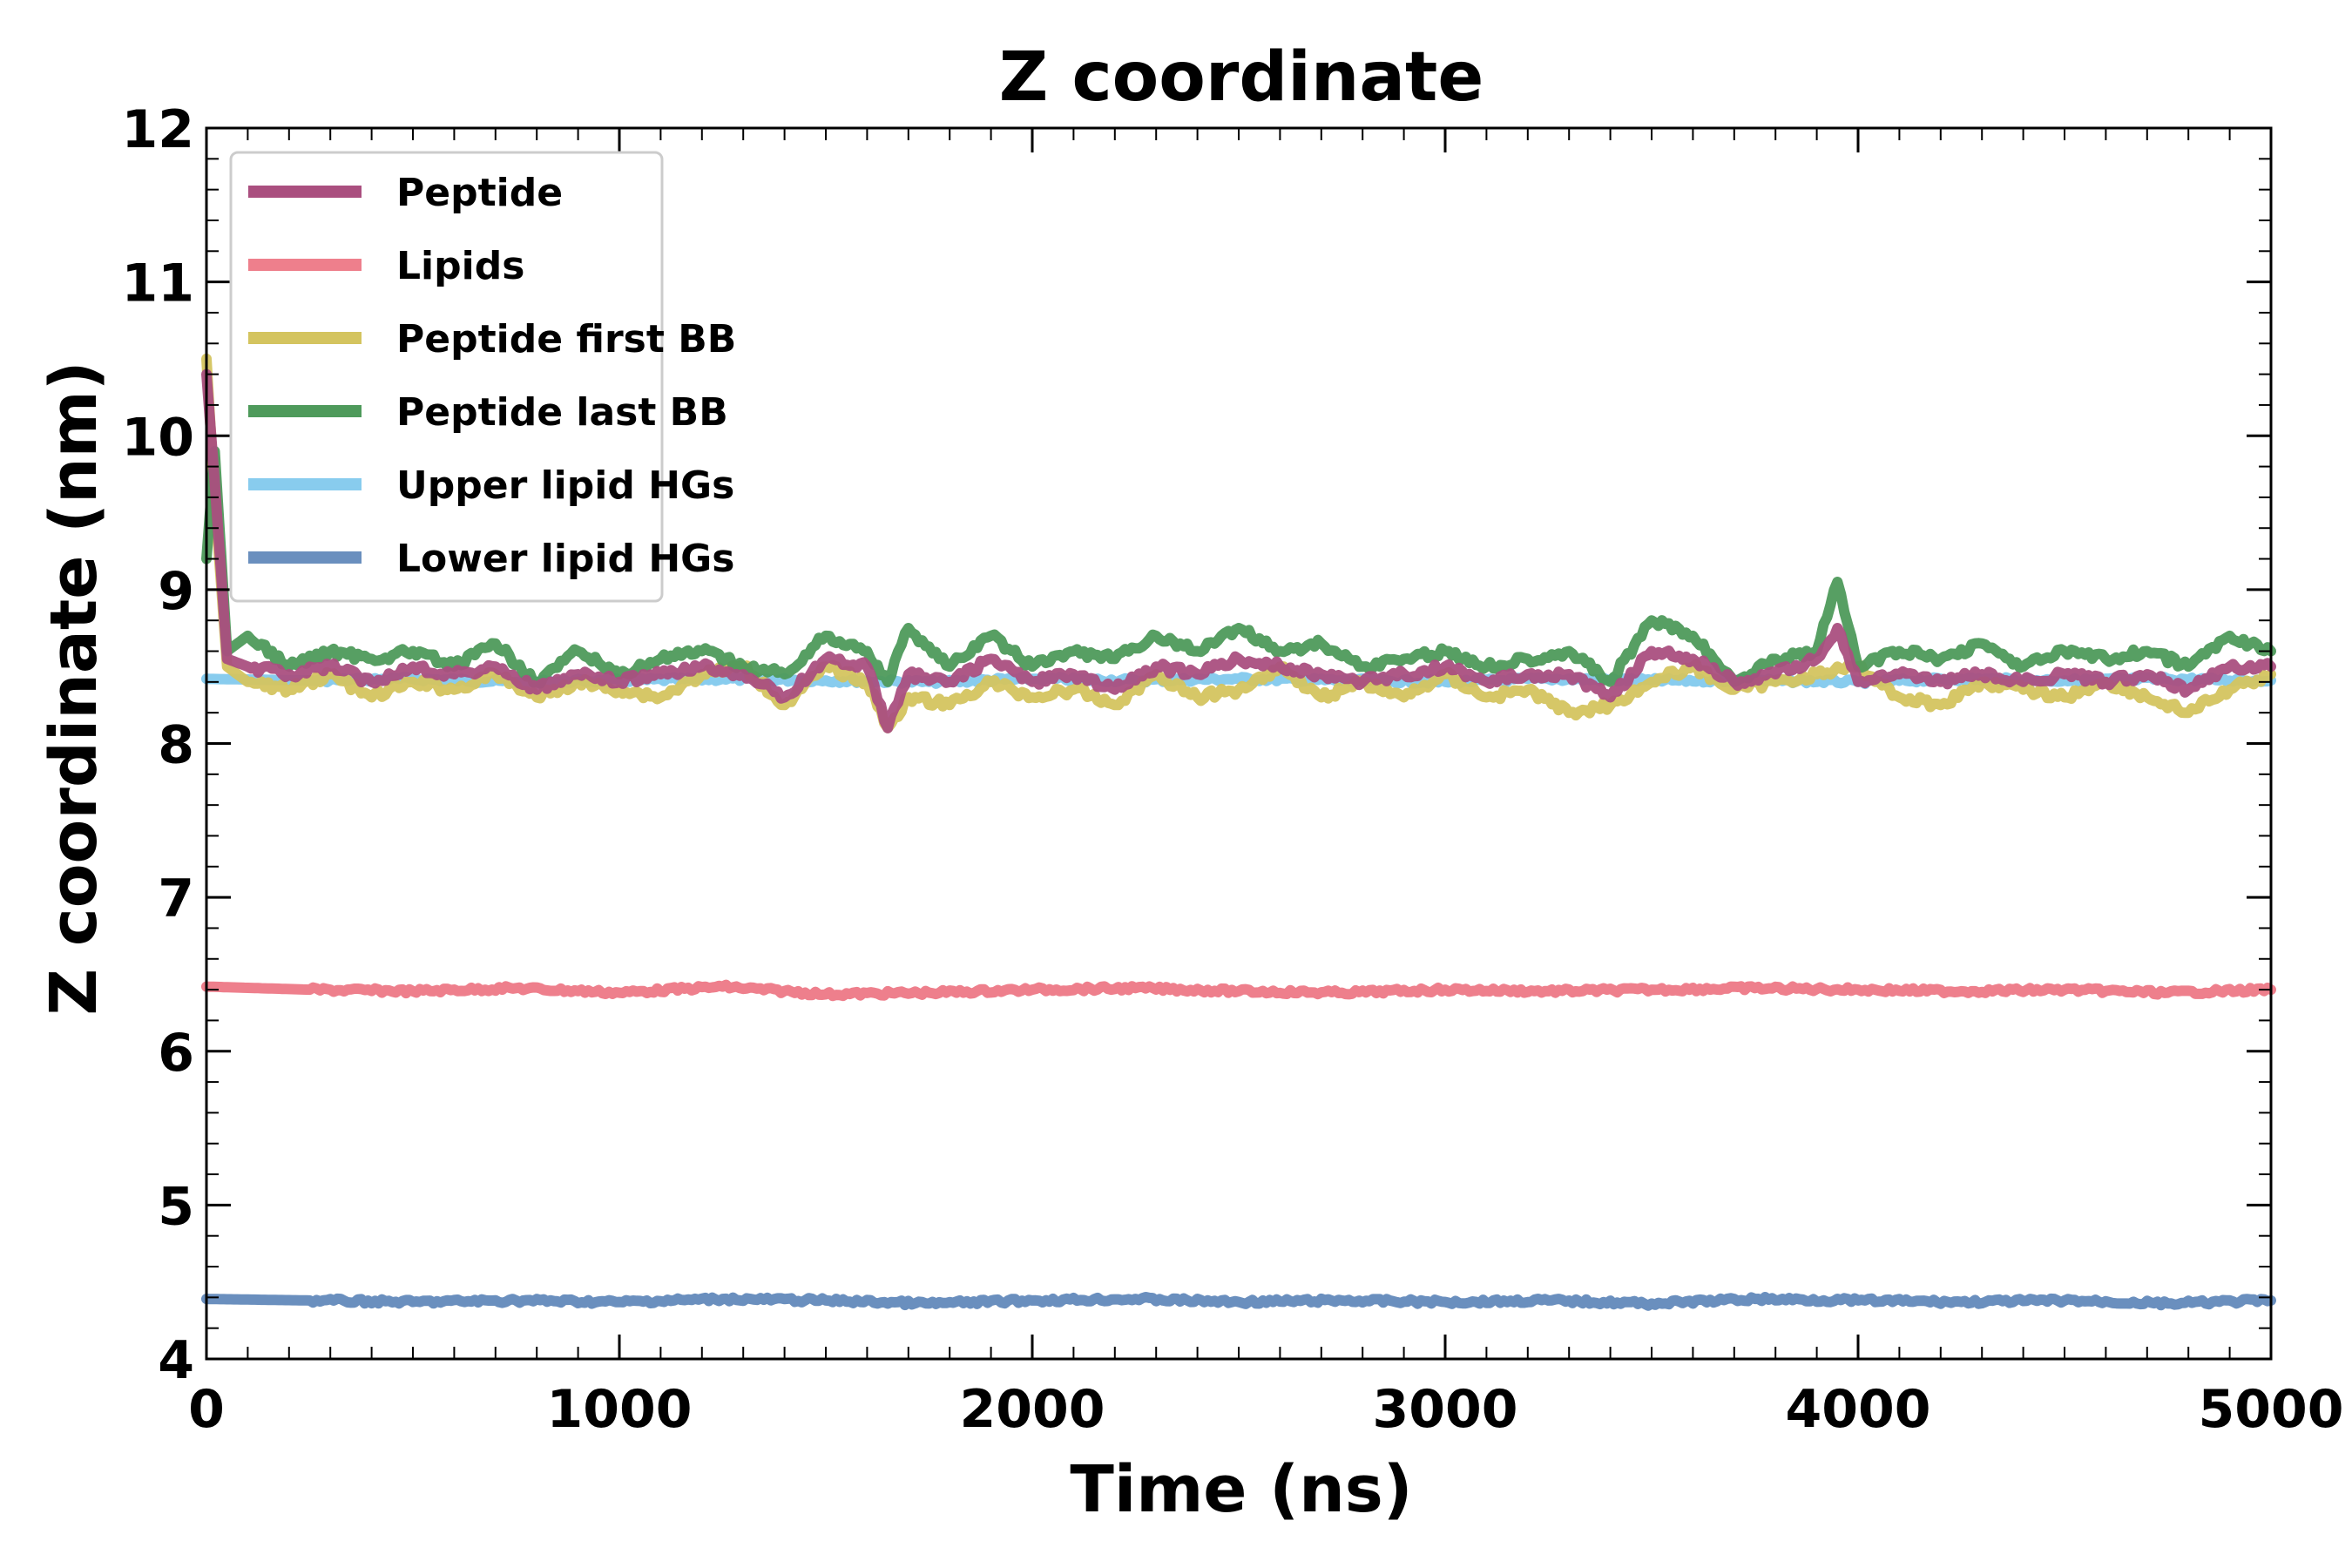 The width and height of the screenshot is (2352, 1568). What do you see at coordinates (1238, 1301) in the screenshot?
I see `series-line-lower-lipid-hgs` at bounding box center [1238, 1301].